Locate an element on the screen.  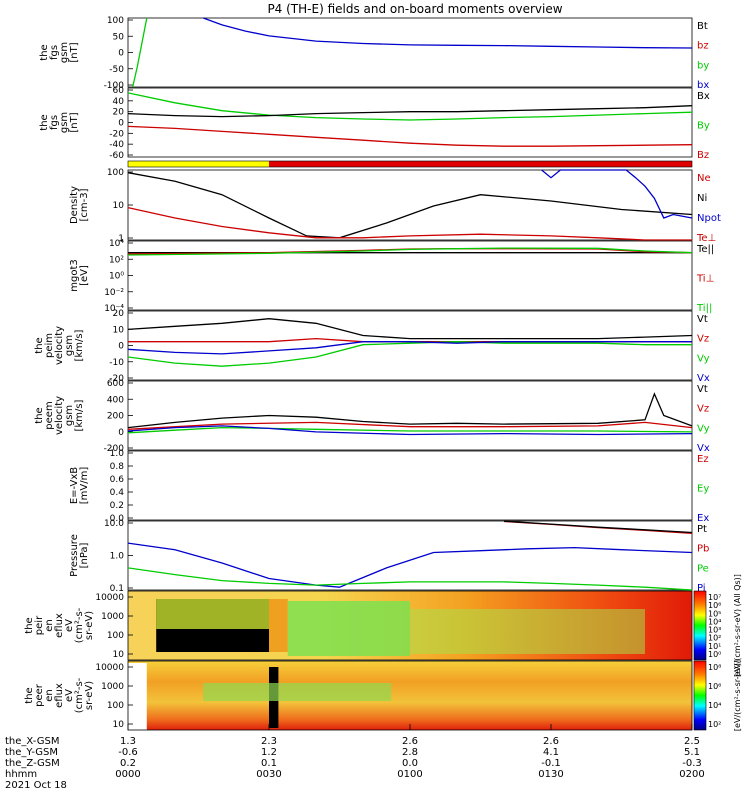
legend-entry: bz is located at coordinates (703, 46).